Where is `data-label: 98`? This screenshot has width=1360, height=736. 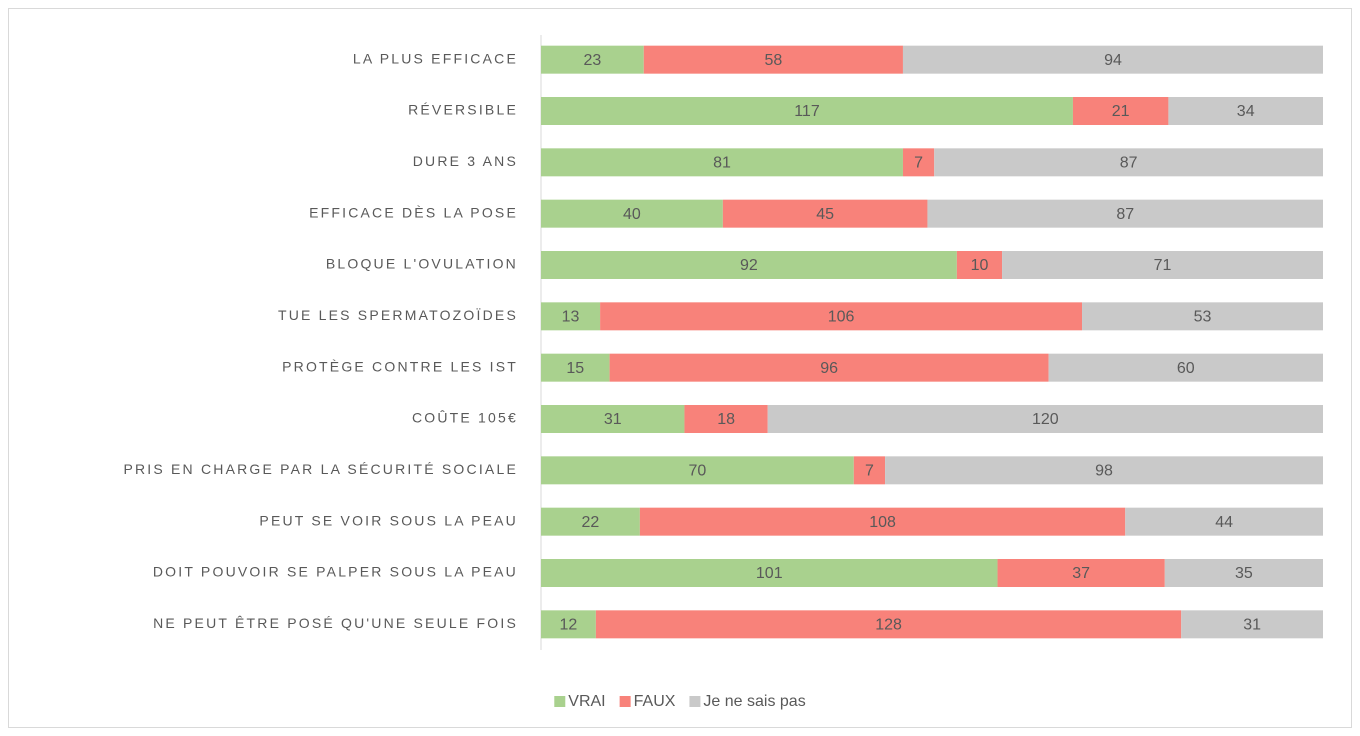
data-label: 98 is located at coordinates (1104, 471).